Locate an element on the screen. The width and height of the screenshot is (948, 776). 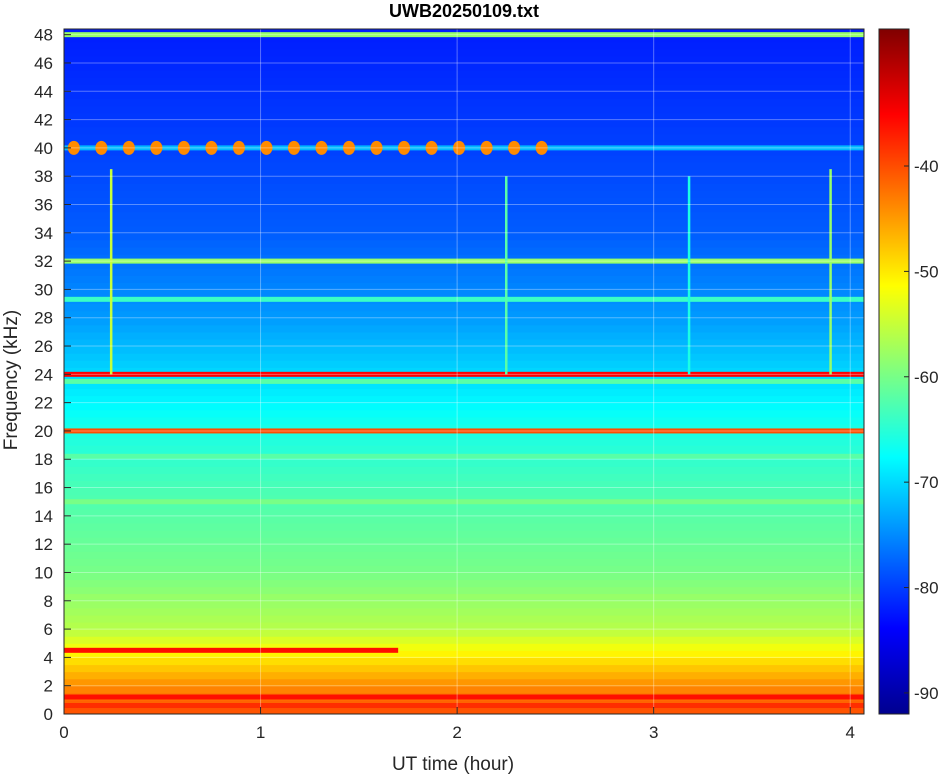
y-tick-label: 10 is located at coordinates (43, 572).